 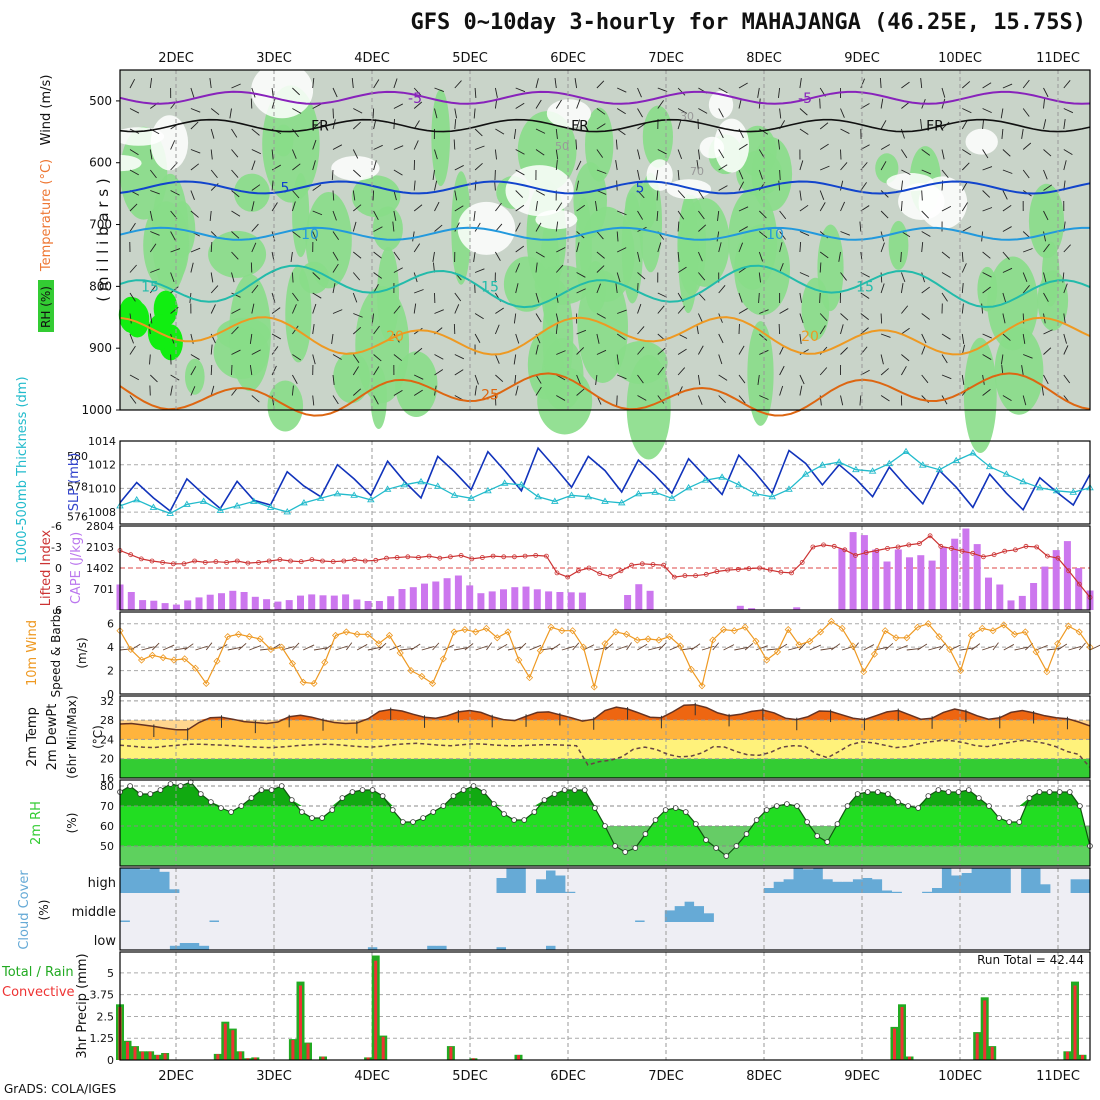 I want to click on temp-line, so click(x=605, y=717).